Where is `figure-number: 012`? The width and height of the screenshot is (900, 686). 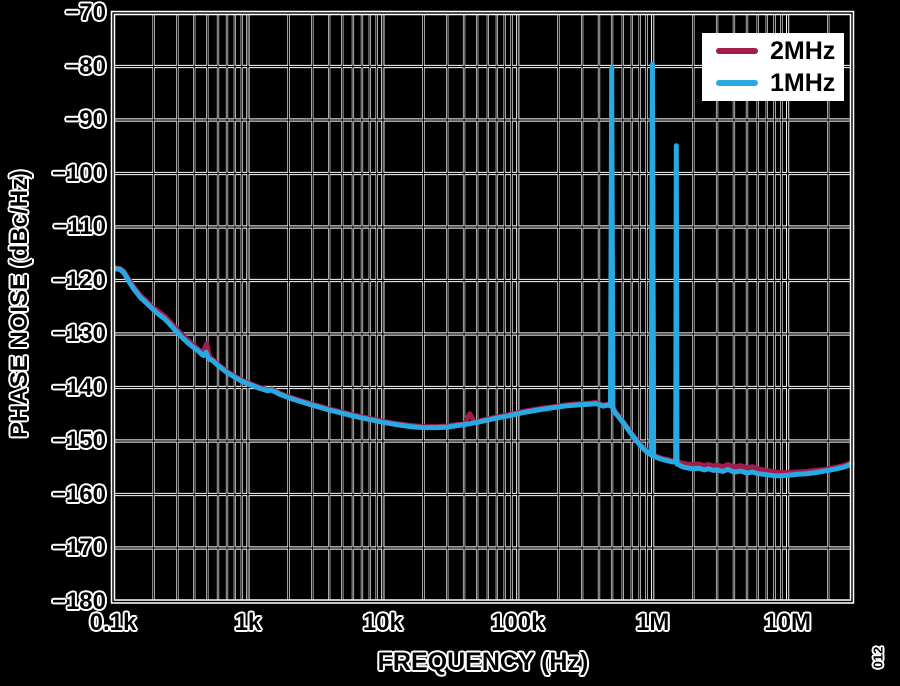 figure-number: 012 is located at coordinates (878, 657).